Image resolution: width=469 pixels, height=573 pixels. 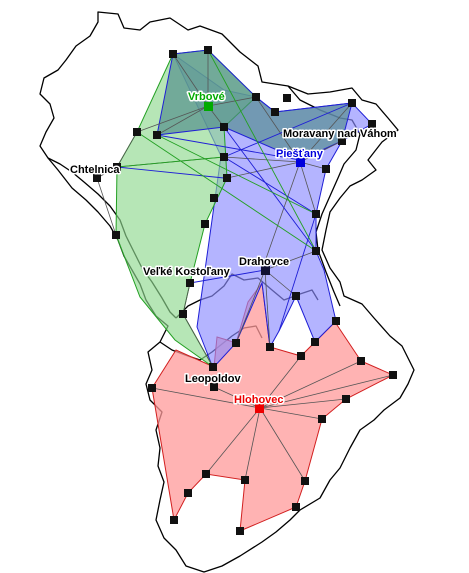 I want to click on vrbove-center-icon, so click(x=208, y=106).